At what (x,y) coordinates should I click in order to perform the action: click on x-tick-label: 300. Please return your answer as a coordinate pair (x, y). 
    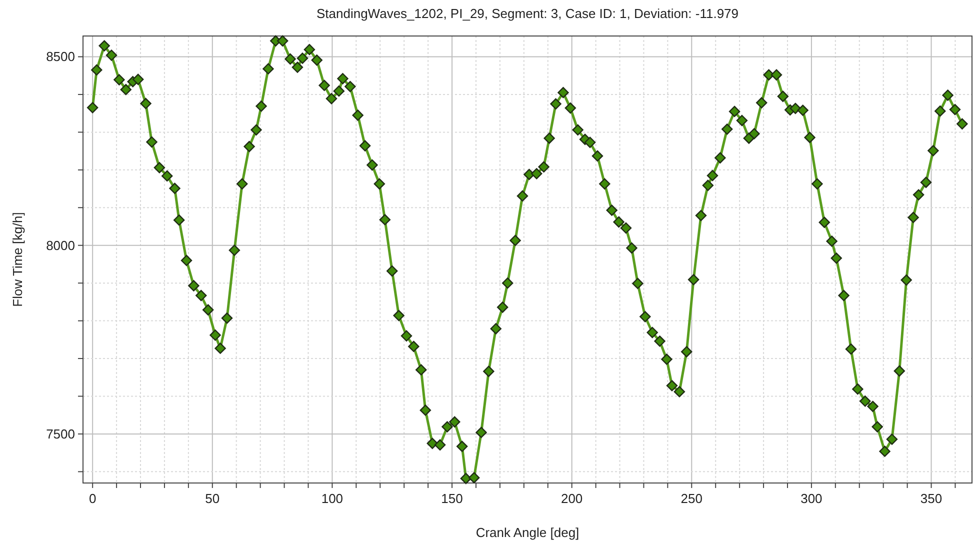
    Looking at the image, I should click on (811, 498).